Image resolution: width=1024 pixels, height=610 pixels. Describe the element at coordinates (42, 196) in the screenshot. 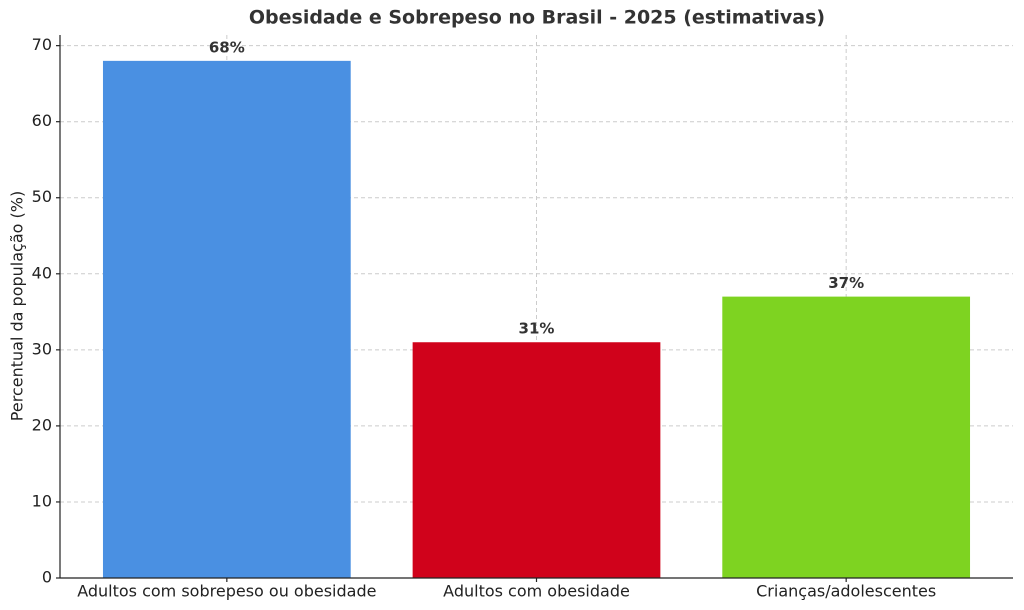

I see `y-tick-label: 50` at that location.